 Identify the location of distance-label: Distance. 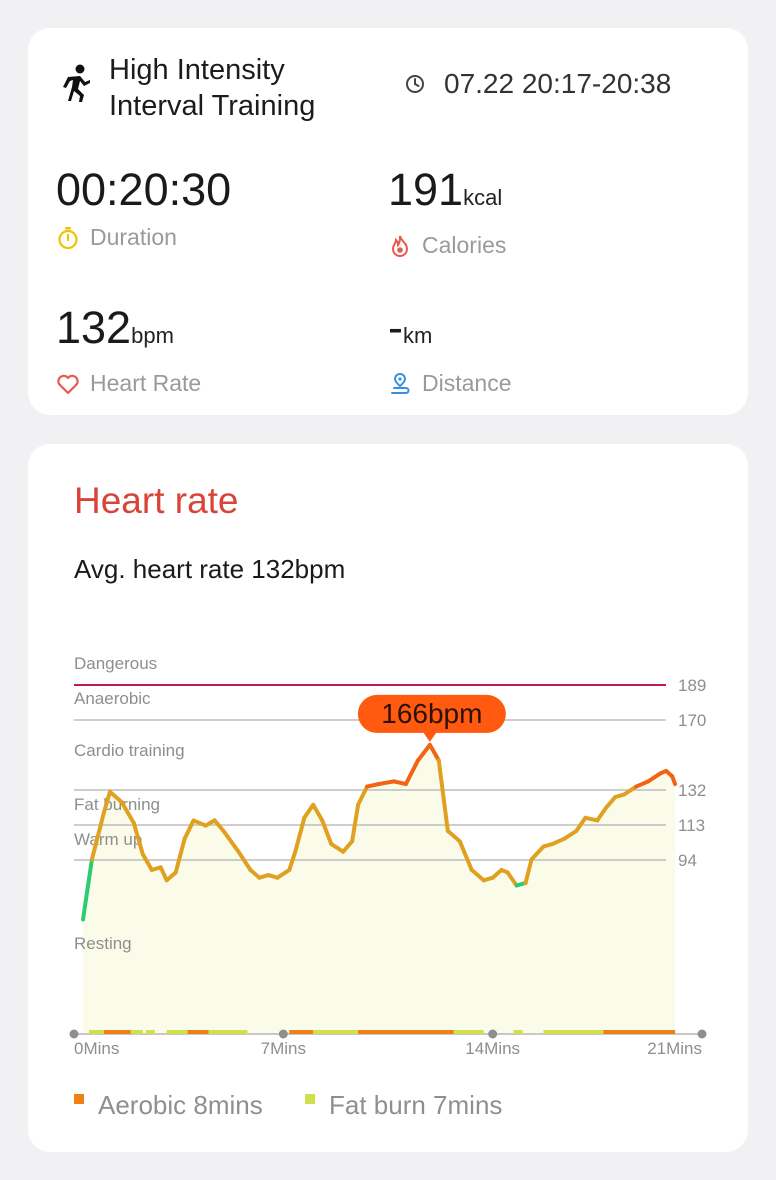
(467, 383).